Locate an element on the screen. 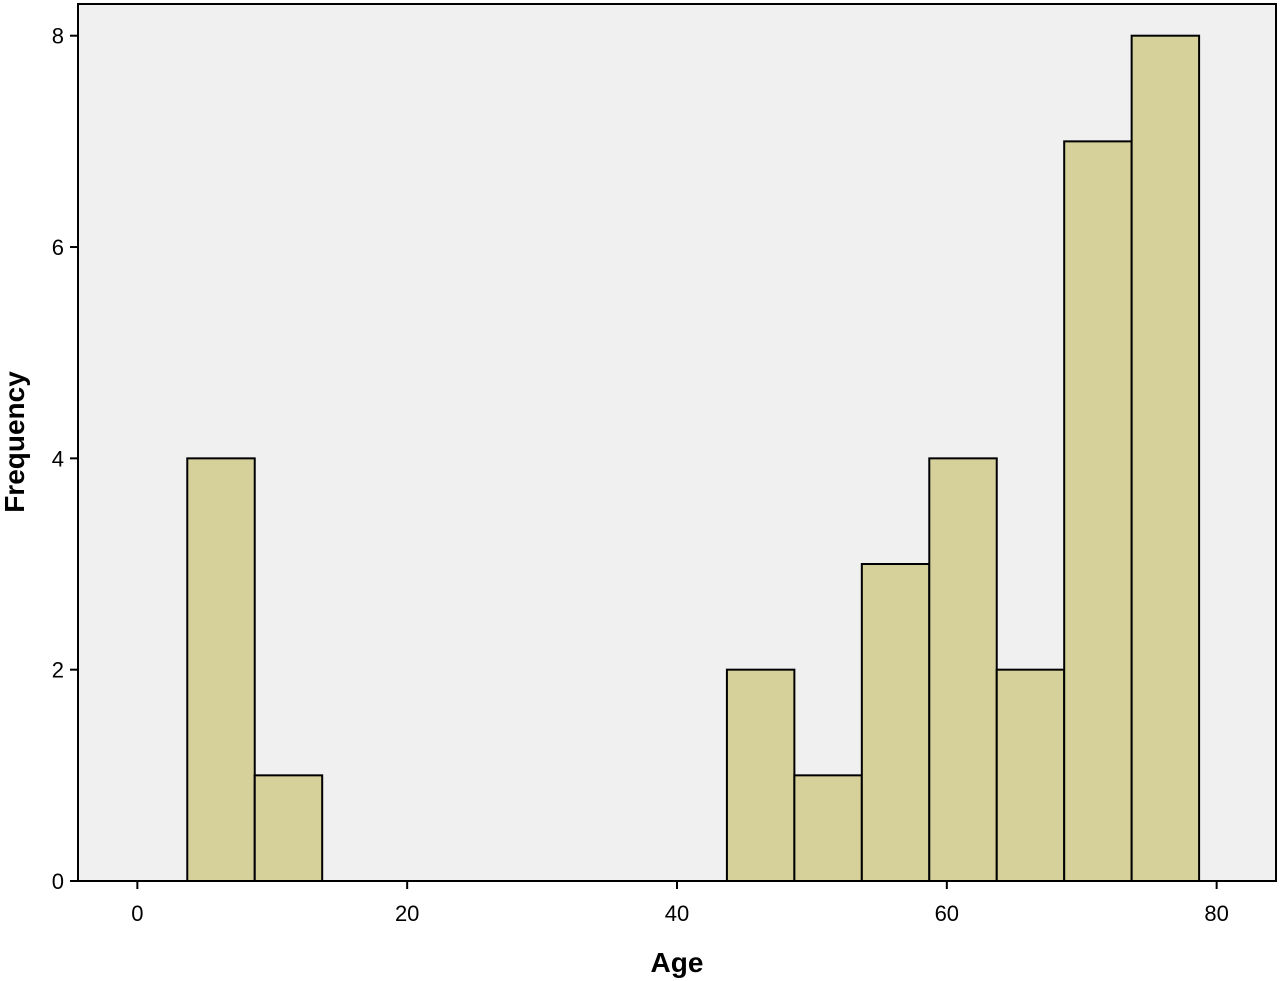  y-tick-label-0: 0 is located at coordinates (58, 881).